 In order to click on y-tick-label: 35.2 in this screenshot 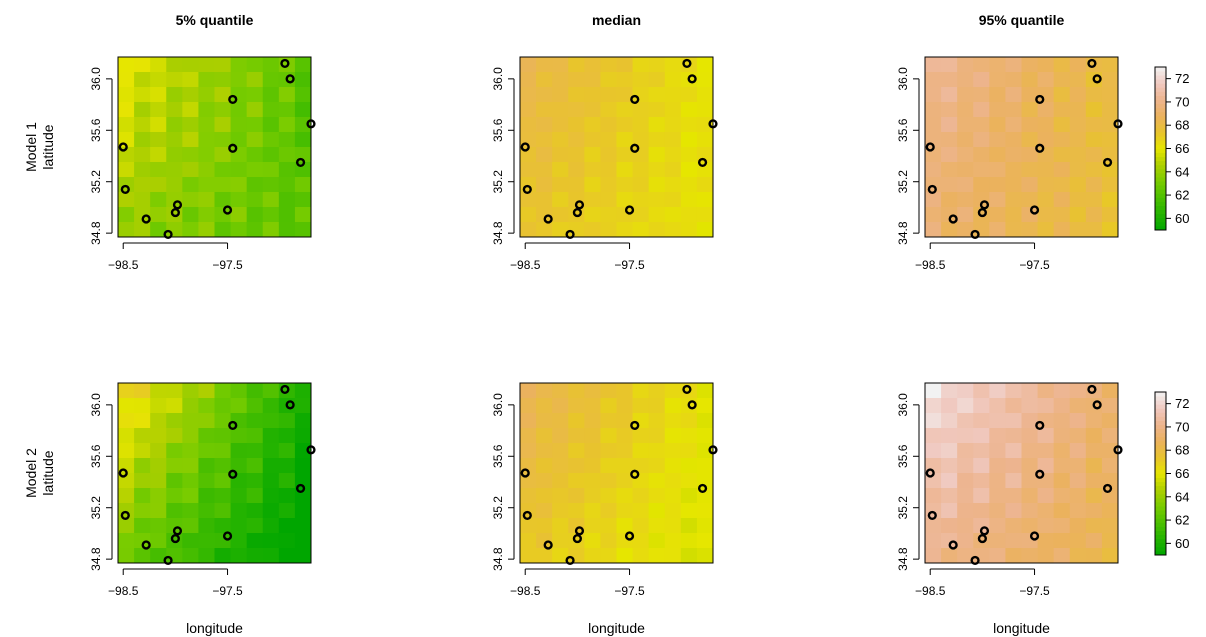, I will do `click(96, 508)`.